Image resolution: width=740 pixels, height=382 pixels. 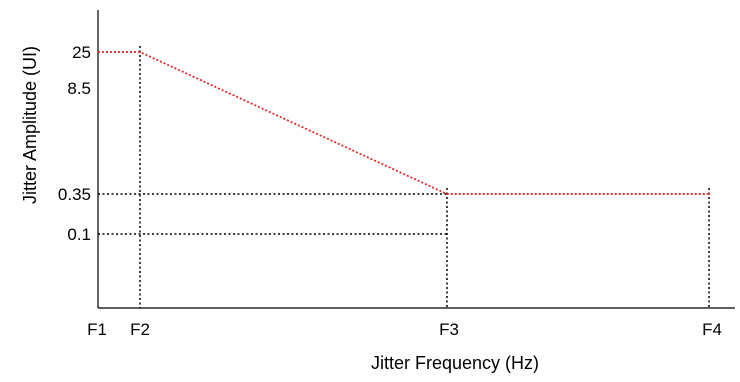 I want to click on x-tick-labels: F1 F2 F3 F4, so click(x=404, y=329).